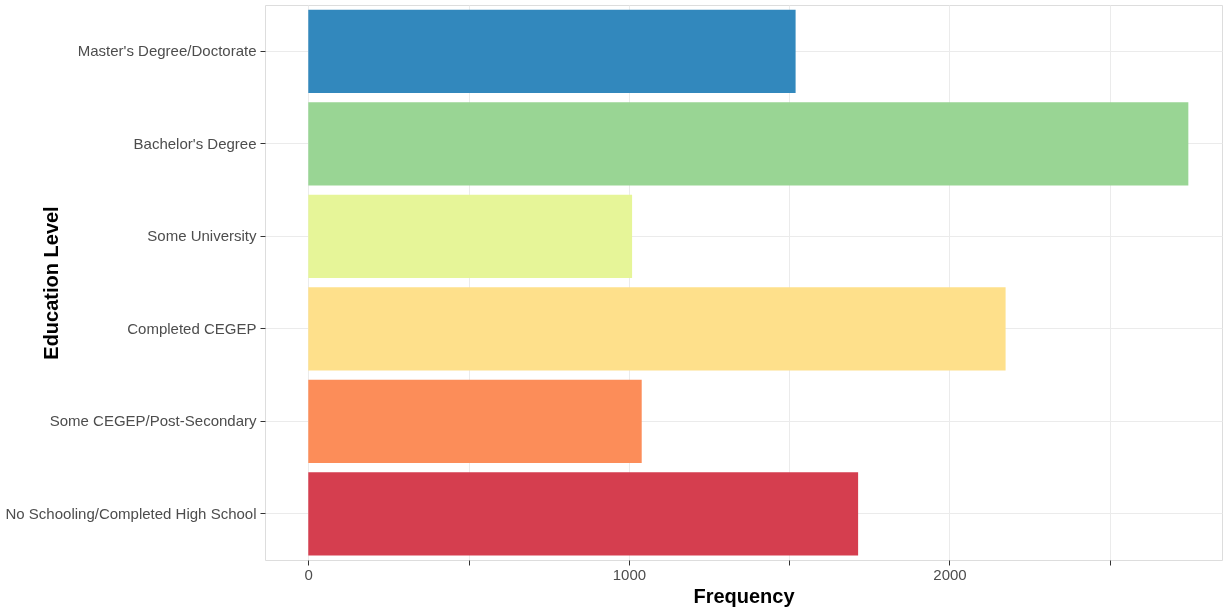 The height and width of the screenshot is (611, 1227). I want to click on y-tick-label: Some University, so click(202, 236).